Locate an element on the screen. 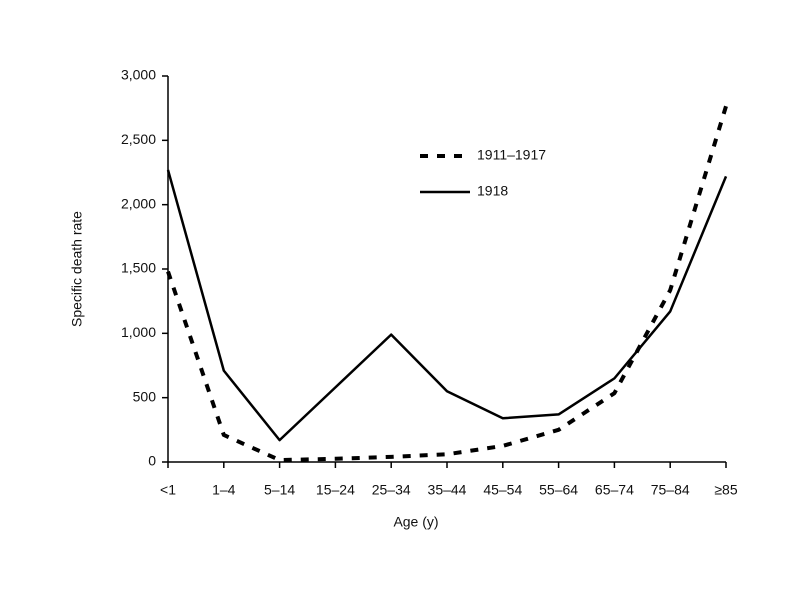 This screenshot has height=600, width=800. x-tick-label: 5–14 is located at coordinates (279, 490).